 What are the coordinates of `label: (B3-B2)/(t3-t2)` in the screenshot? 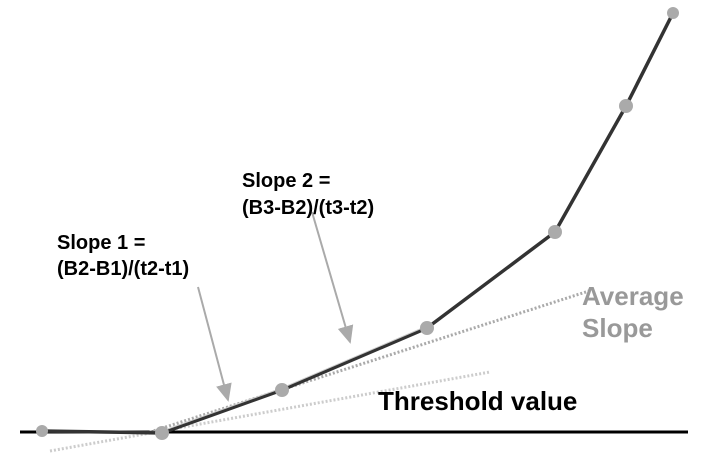 It's located at (308, 208).